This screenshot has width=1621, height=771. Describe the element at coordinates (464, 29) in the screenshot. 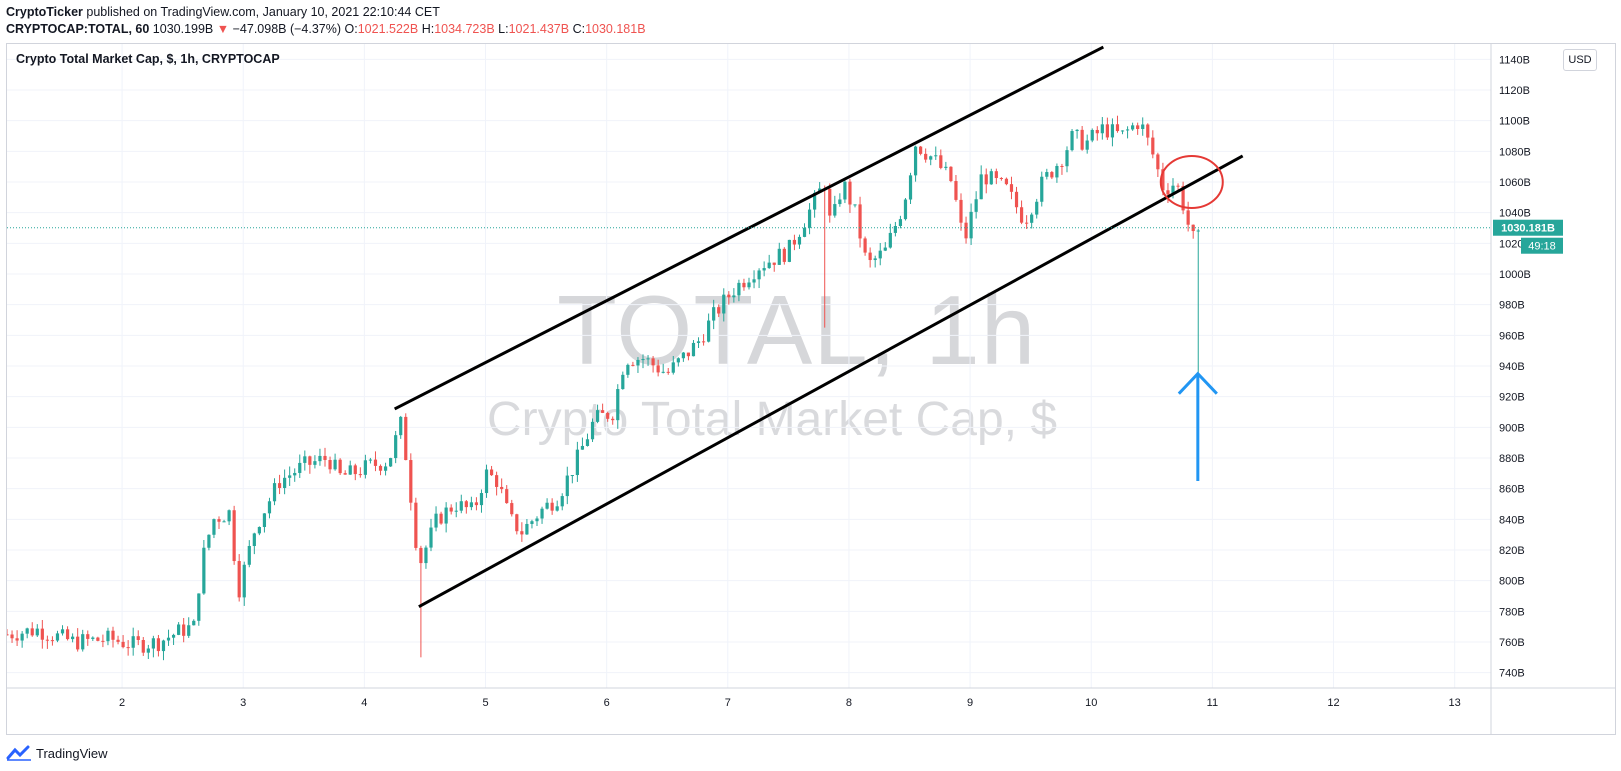

I see `high-value: 1034.723B` at that location.